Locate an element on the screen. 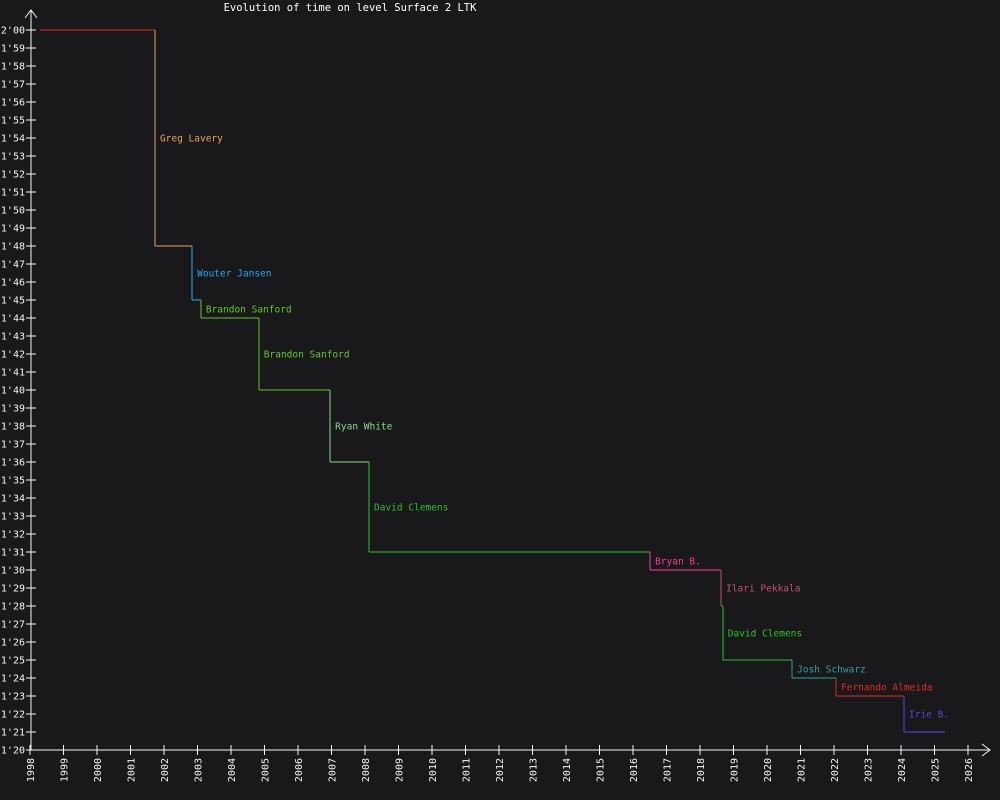 This screenshot has width=1000, height=800. y-tick-label: 1'33 is located at coordinates (13, 517).